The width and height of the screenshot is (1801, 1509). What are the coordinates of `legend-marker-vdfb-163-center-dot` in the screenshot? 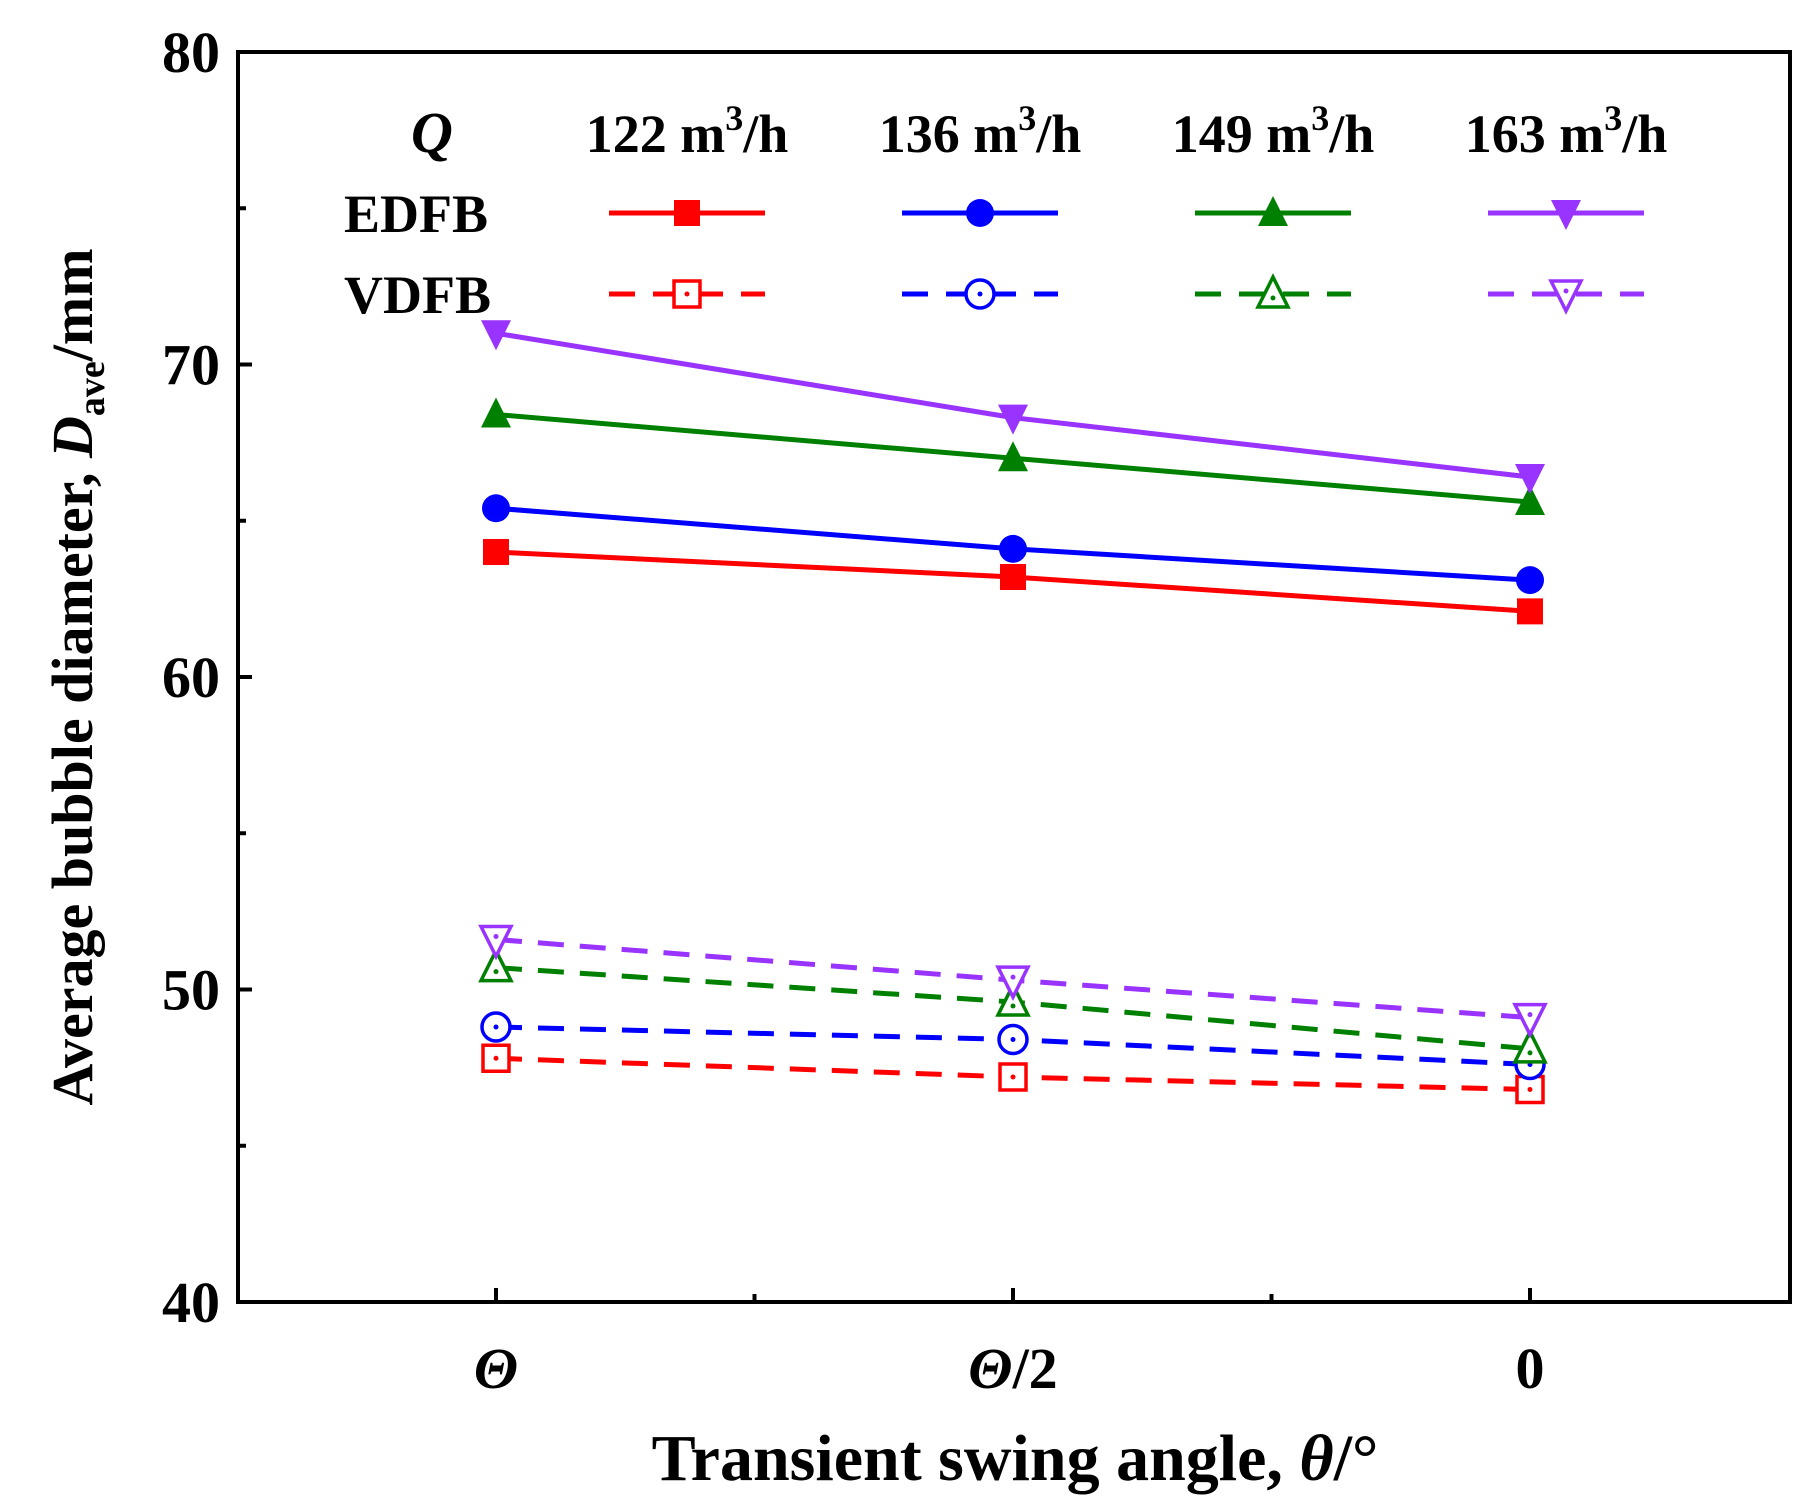 It's located at (1566, 291).